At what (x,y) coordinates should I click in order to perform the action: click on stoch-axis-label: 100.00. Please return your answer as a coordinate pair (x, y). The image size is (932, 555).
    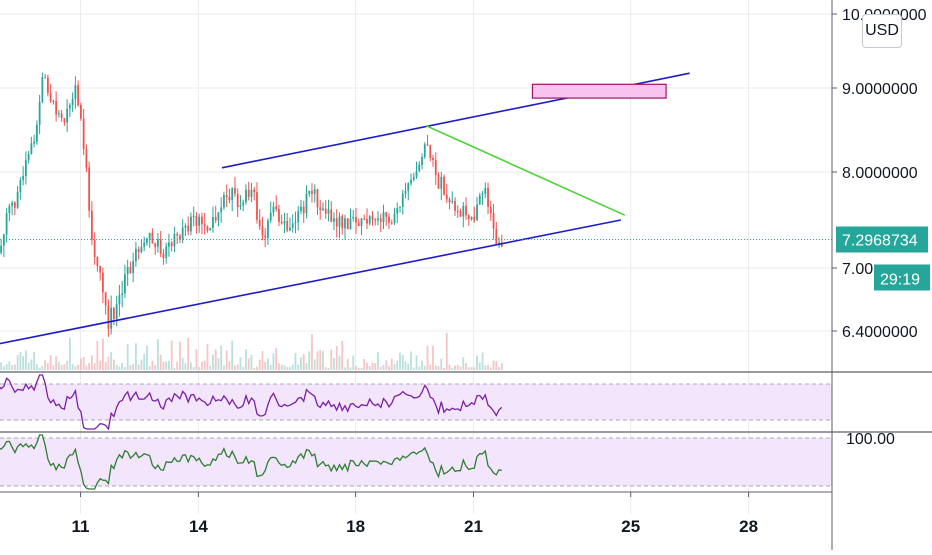
    Looking at the image, I should click on (870, 439).